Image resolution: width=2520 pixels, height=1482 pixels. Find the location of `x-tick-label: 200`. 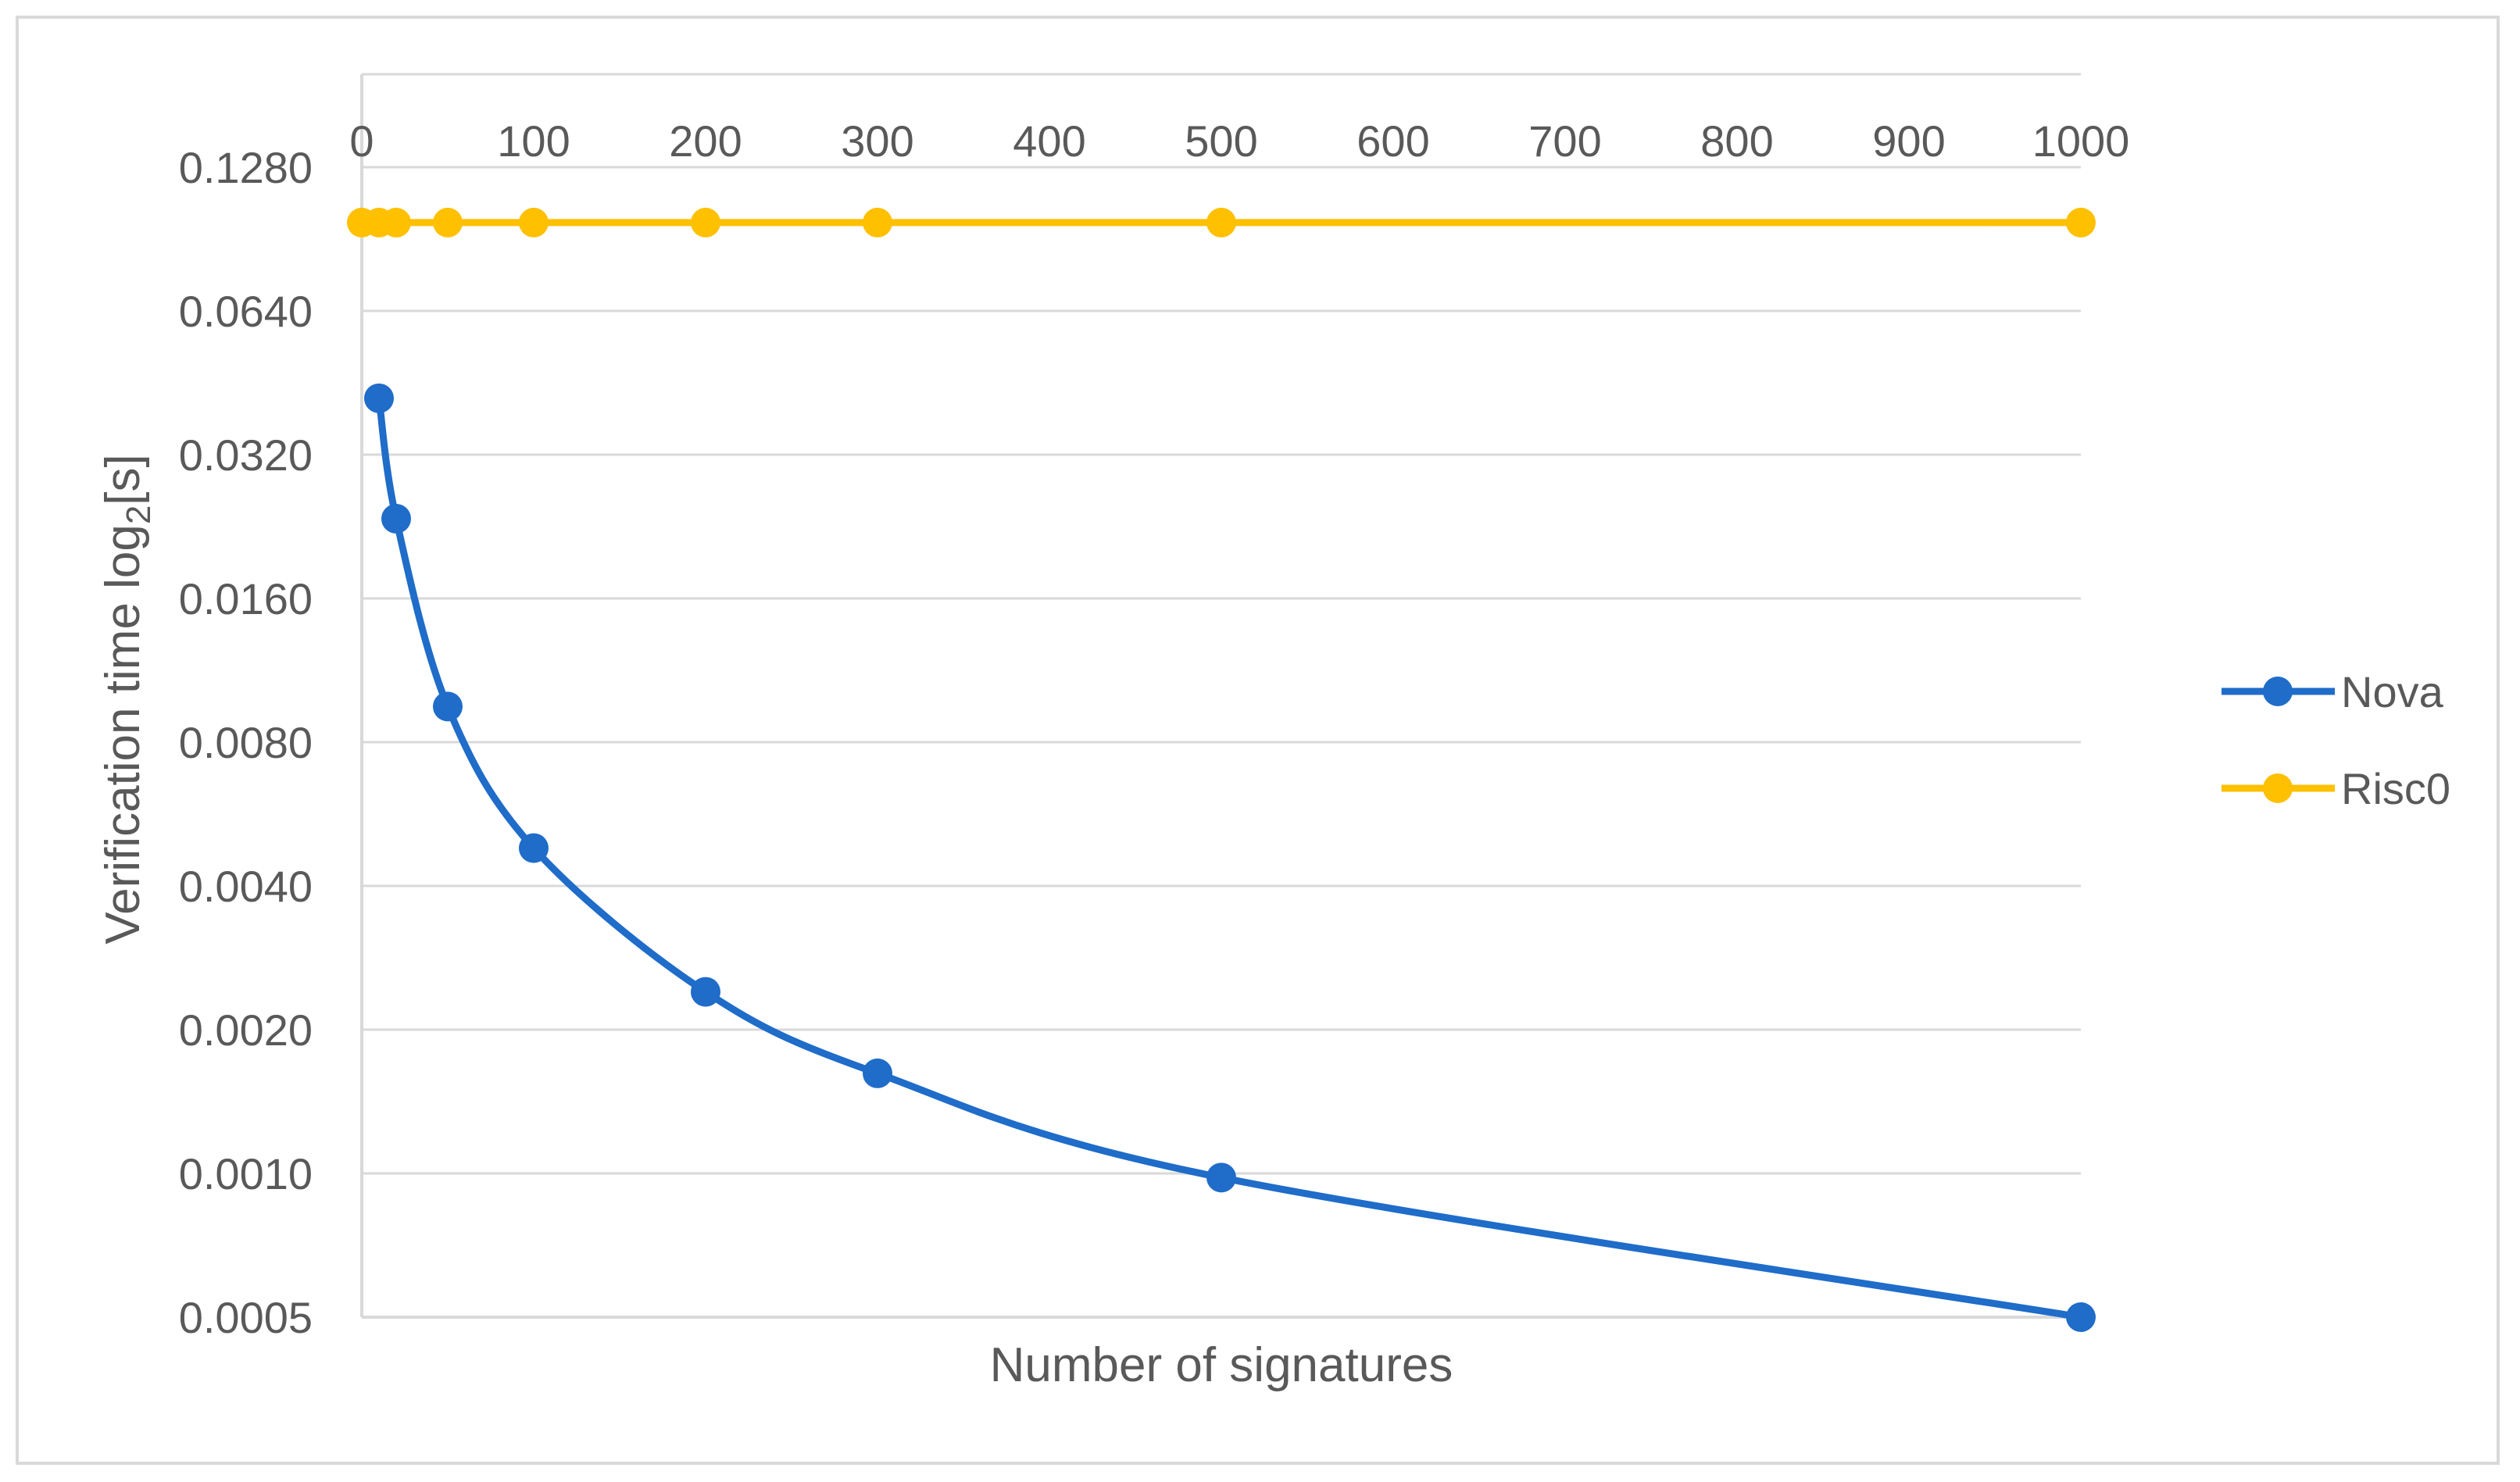

x-tick-label: 200 is located at coordinates (705, 141).